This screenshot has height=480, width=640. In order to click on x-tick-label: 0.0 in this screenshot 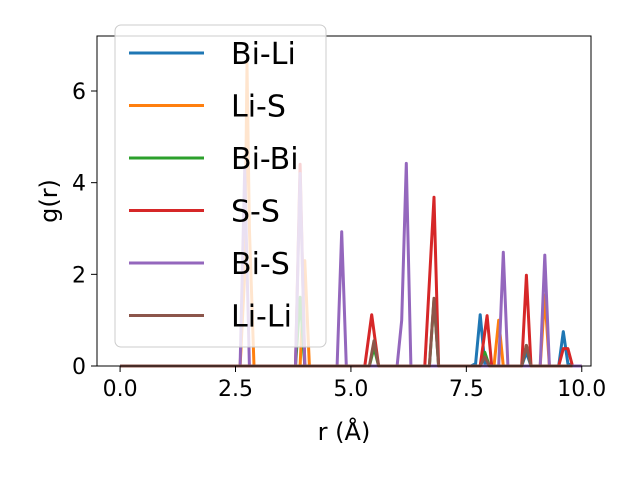, I will do `click(120, 389)`.